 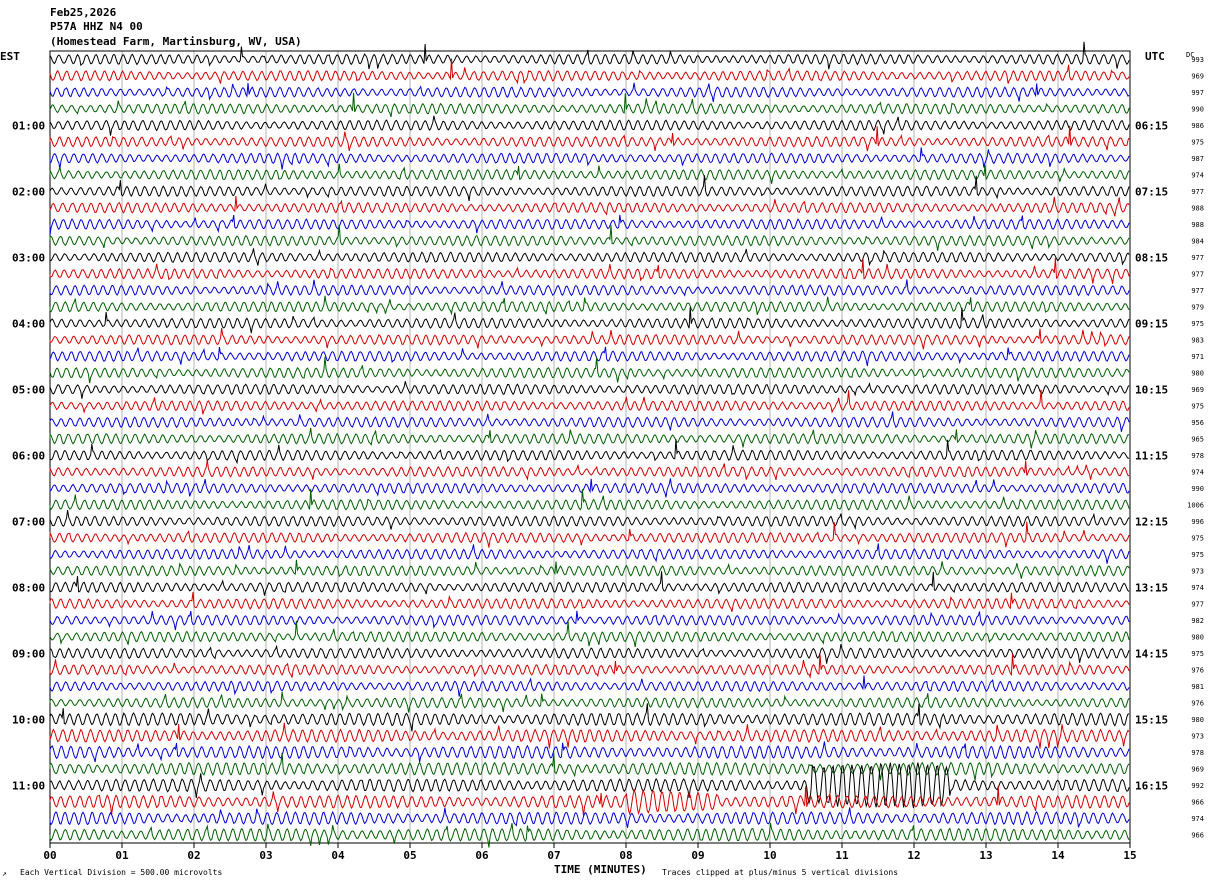 What do you see at coordinates (1197, 769) in the screenshot?
I see `dc-value-row-44: 969` at bounding box center [1197, 769].